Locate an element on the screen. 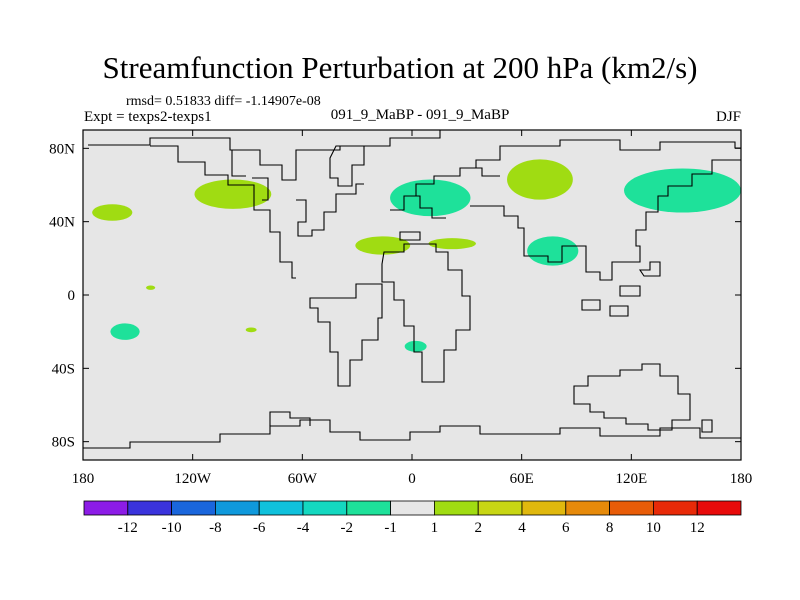  colorbar-label: -2 is located at coordinates (347, 528).